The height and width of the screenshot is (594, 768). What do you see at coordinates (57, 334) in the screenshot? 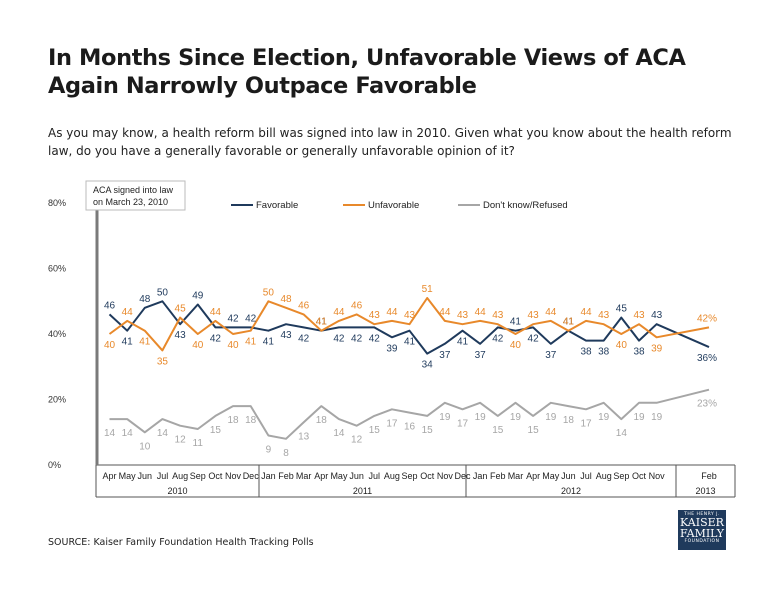
I see `y-tick-label: 40%` at bounding box center [57, 334].